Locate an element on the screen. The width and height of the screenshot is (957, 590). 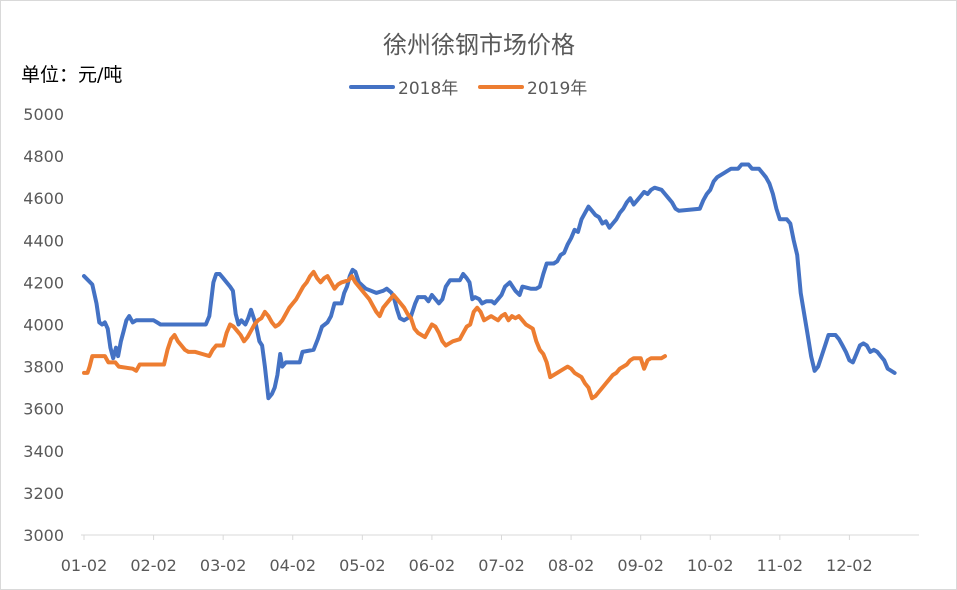
legend-label-2018: 2018年 is located at coordinates (428, 89).